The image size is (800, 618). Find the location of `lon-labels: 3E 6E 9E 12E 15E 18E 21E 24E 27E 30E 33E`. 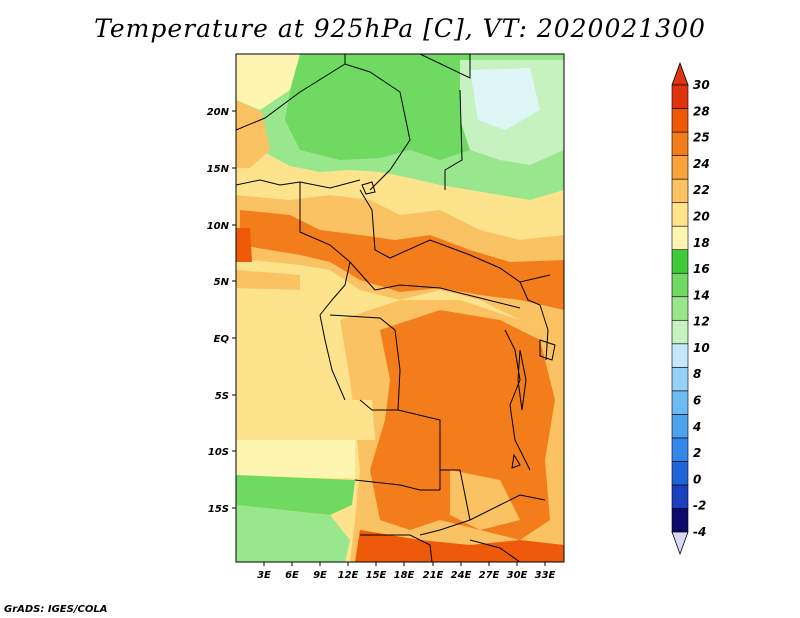

lon-labels: 3E 6E 9E 12E 15E 18E 21E 24E 27E 30E 33E is located at coordinates (406, 575).